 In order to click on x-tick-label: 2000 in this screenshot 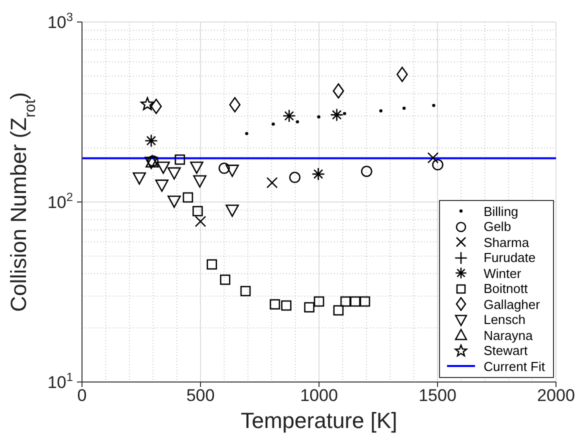, I will do `click(556, 396)`.